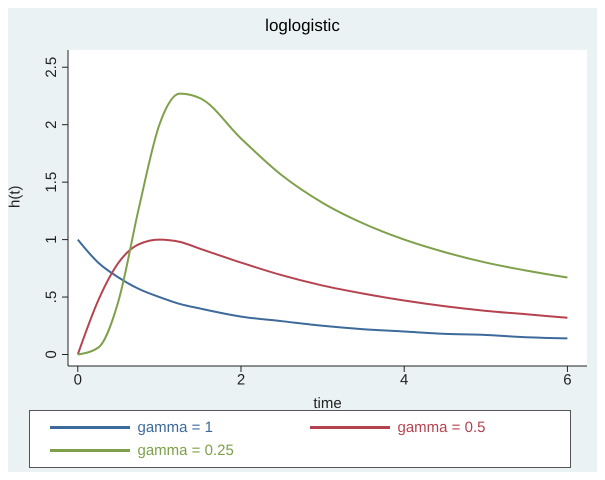 The image size is (605, 480). Describe the element at coordinates (78, 380) in the screenshot. I see `x-tick-label: 0` at that location.